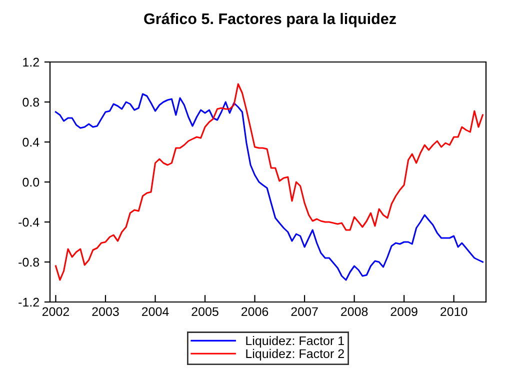  I want to click on x-tick-label: 2006, so click(255, 311).